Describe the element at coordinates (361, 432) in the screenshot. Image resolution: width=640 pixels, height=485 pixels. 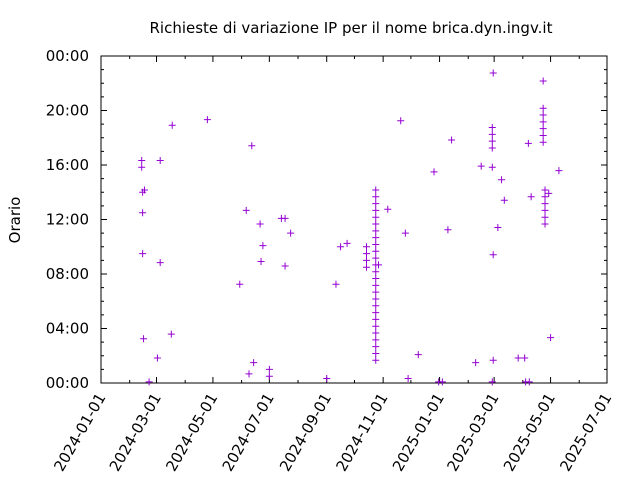
I see `x-tick-label: 2024-11-01` at that location.